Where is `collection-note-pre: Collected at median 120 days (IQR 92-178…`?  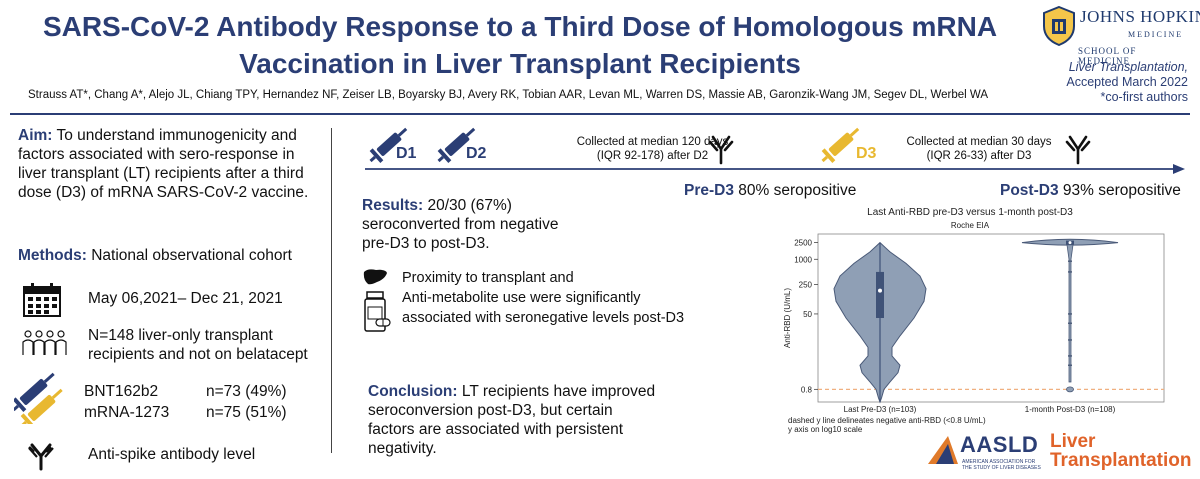 collection-note-pre: Collected at median 120 days (IQR 92-178… is located at coordinates (652, 149).